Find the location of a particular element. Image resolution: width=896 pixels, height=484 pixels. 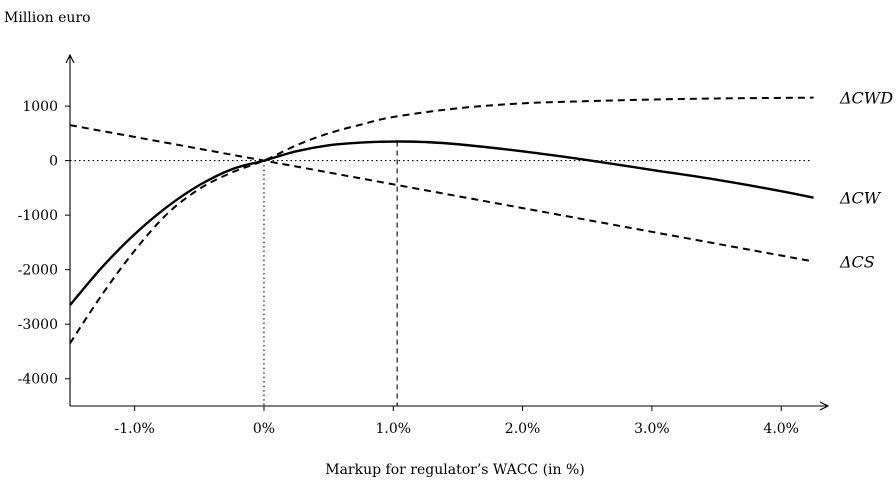

series-label-delta-cwd: ΔCWD is located at coordinates (866, 98).